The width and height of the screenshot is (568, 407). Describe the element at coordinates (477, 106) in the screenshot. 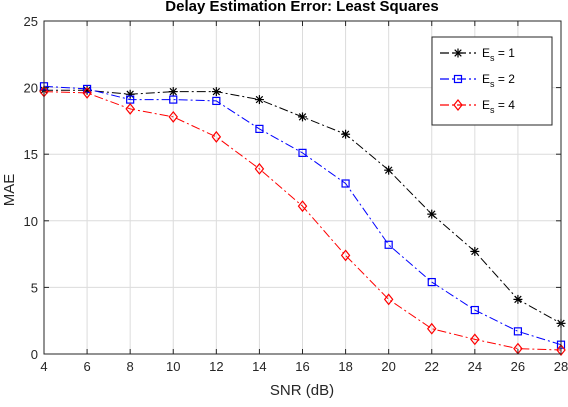

I see `legend-entry: Es = 4` at that location.